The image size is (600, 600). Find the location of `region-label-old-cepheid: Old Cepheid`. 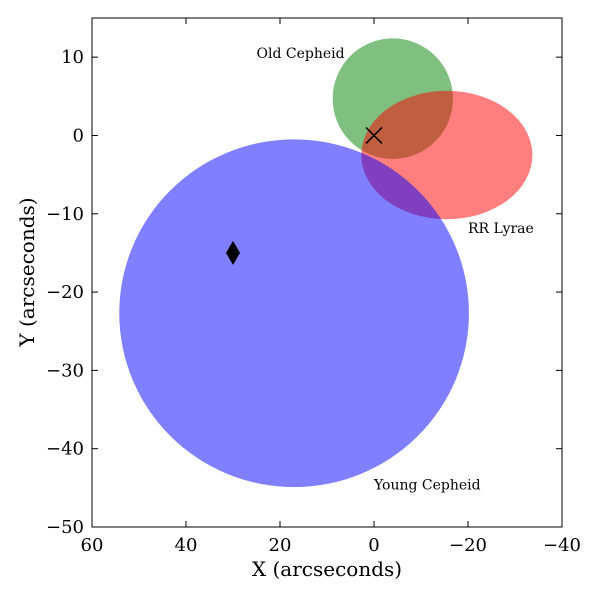

region-label-old-cepheid: Old Cepheid is located at coordinates (301, 54).